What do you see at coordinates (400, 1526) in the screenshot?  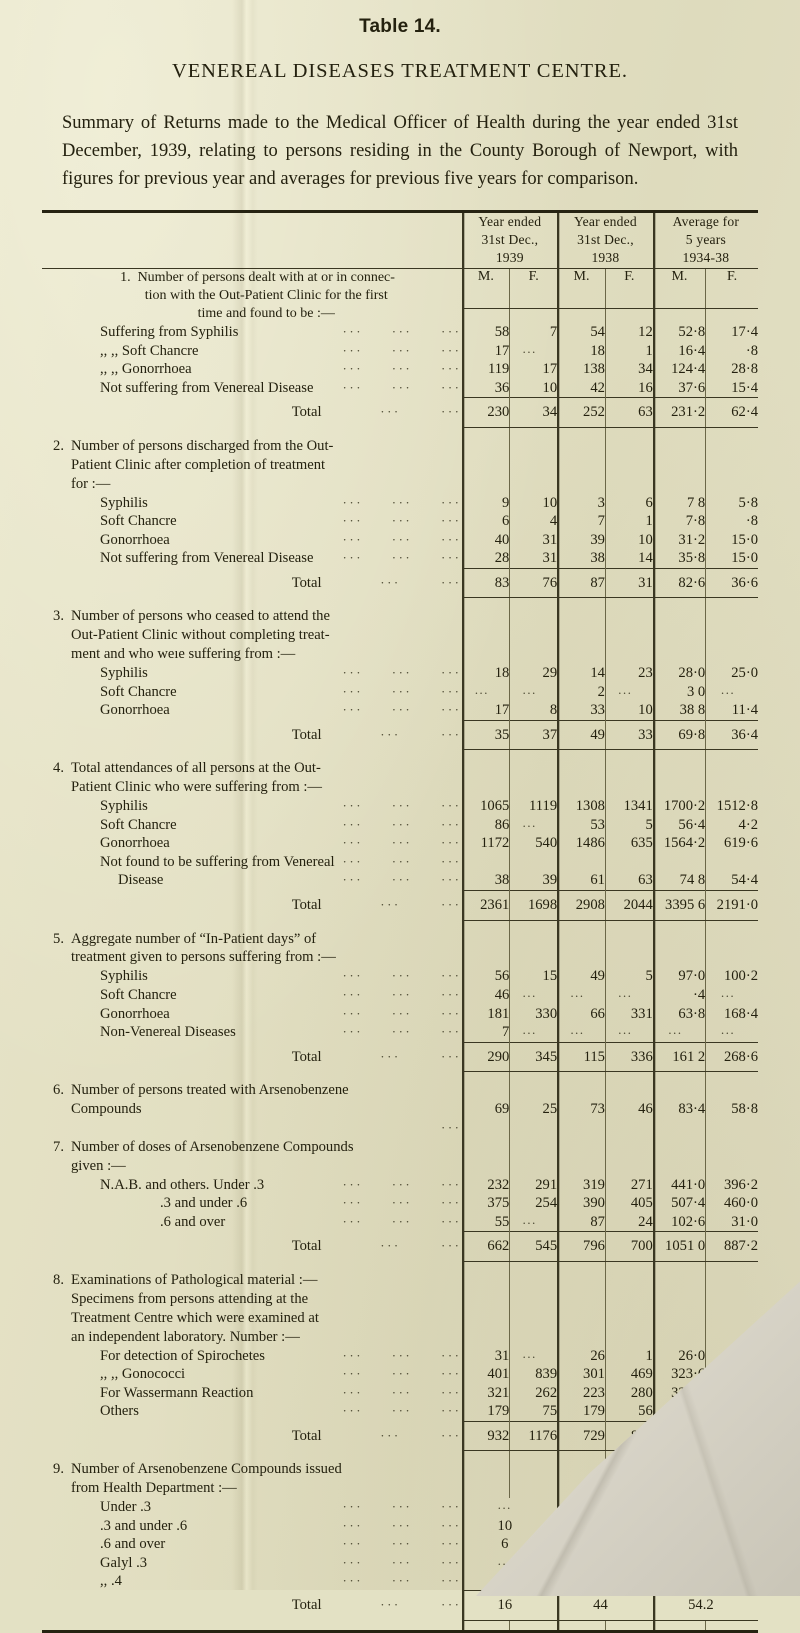 I see `table-row: .3 and under .6 ··· ··· ··· 10 18 33·6` at bounding box center [400, 1526].